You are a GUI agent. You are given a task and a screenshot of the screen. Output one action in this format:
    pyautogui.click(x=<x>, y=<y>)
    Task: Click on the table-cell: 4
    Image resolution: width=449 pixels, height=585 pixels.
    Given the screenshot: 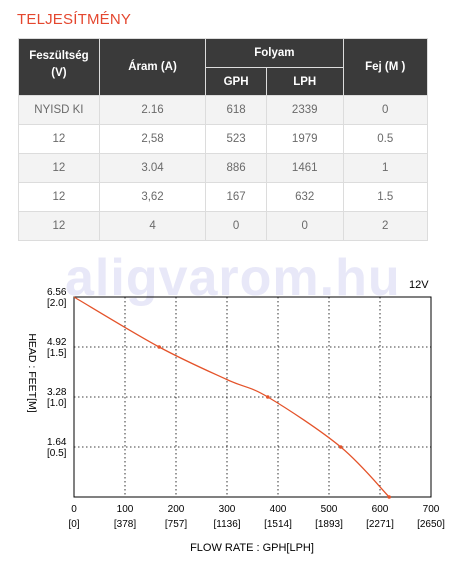 What is the action you would take?
    pyautogui.click(x=152, y=226)
    